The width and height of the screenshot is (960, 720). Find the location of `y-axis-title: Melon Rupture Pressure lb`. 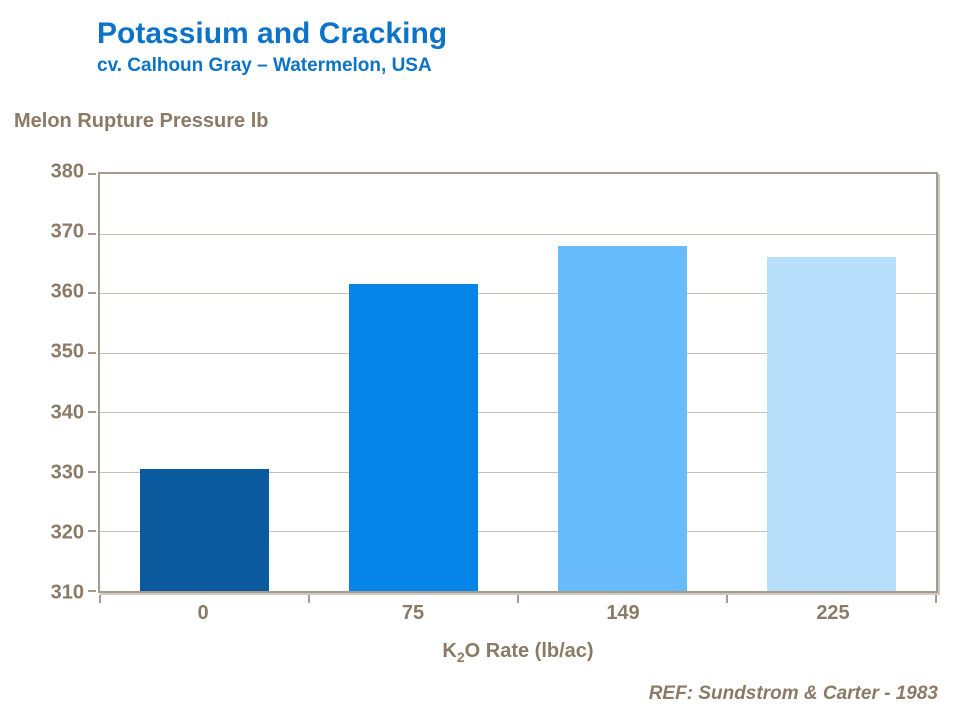

y-axis-title: Melon Rupture Pressure lb is located at coordinates (141, 121).